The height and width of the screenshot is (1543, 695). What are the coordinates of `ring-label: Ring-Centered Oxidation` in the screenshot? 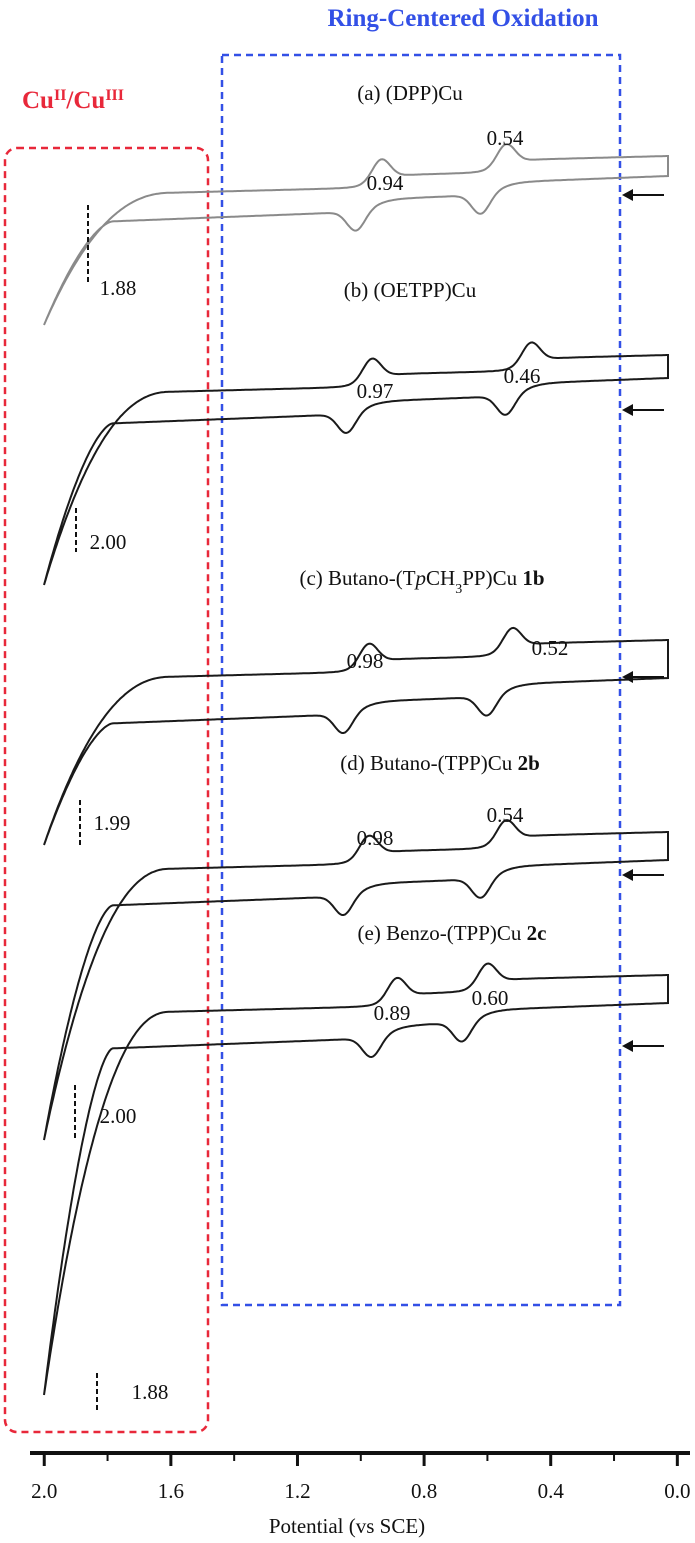 It's located at (462, 18).